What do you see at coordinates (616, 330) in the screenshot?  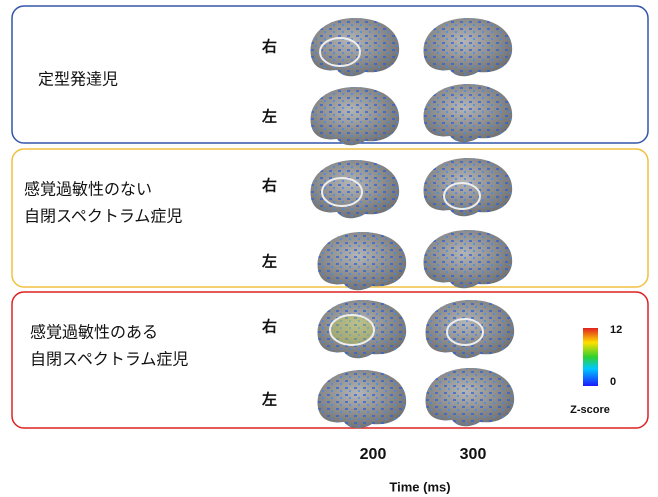 I see `colorbar-max: 12` at bounding box center [616, 330].